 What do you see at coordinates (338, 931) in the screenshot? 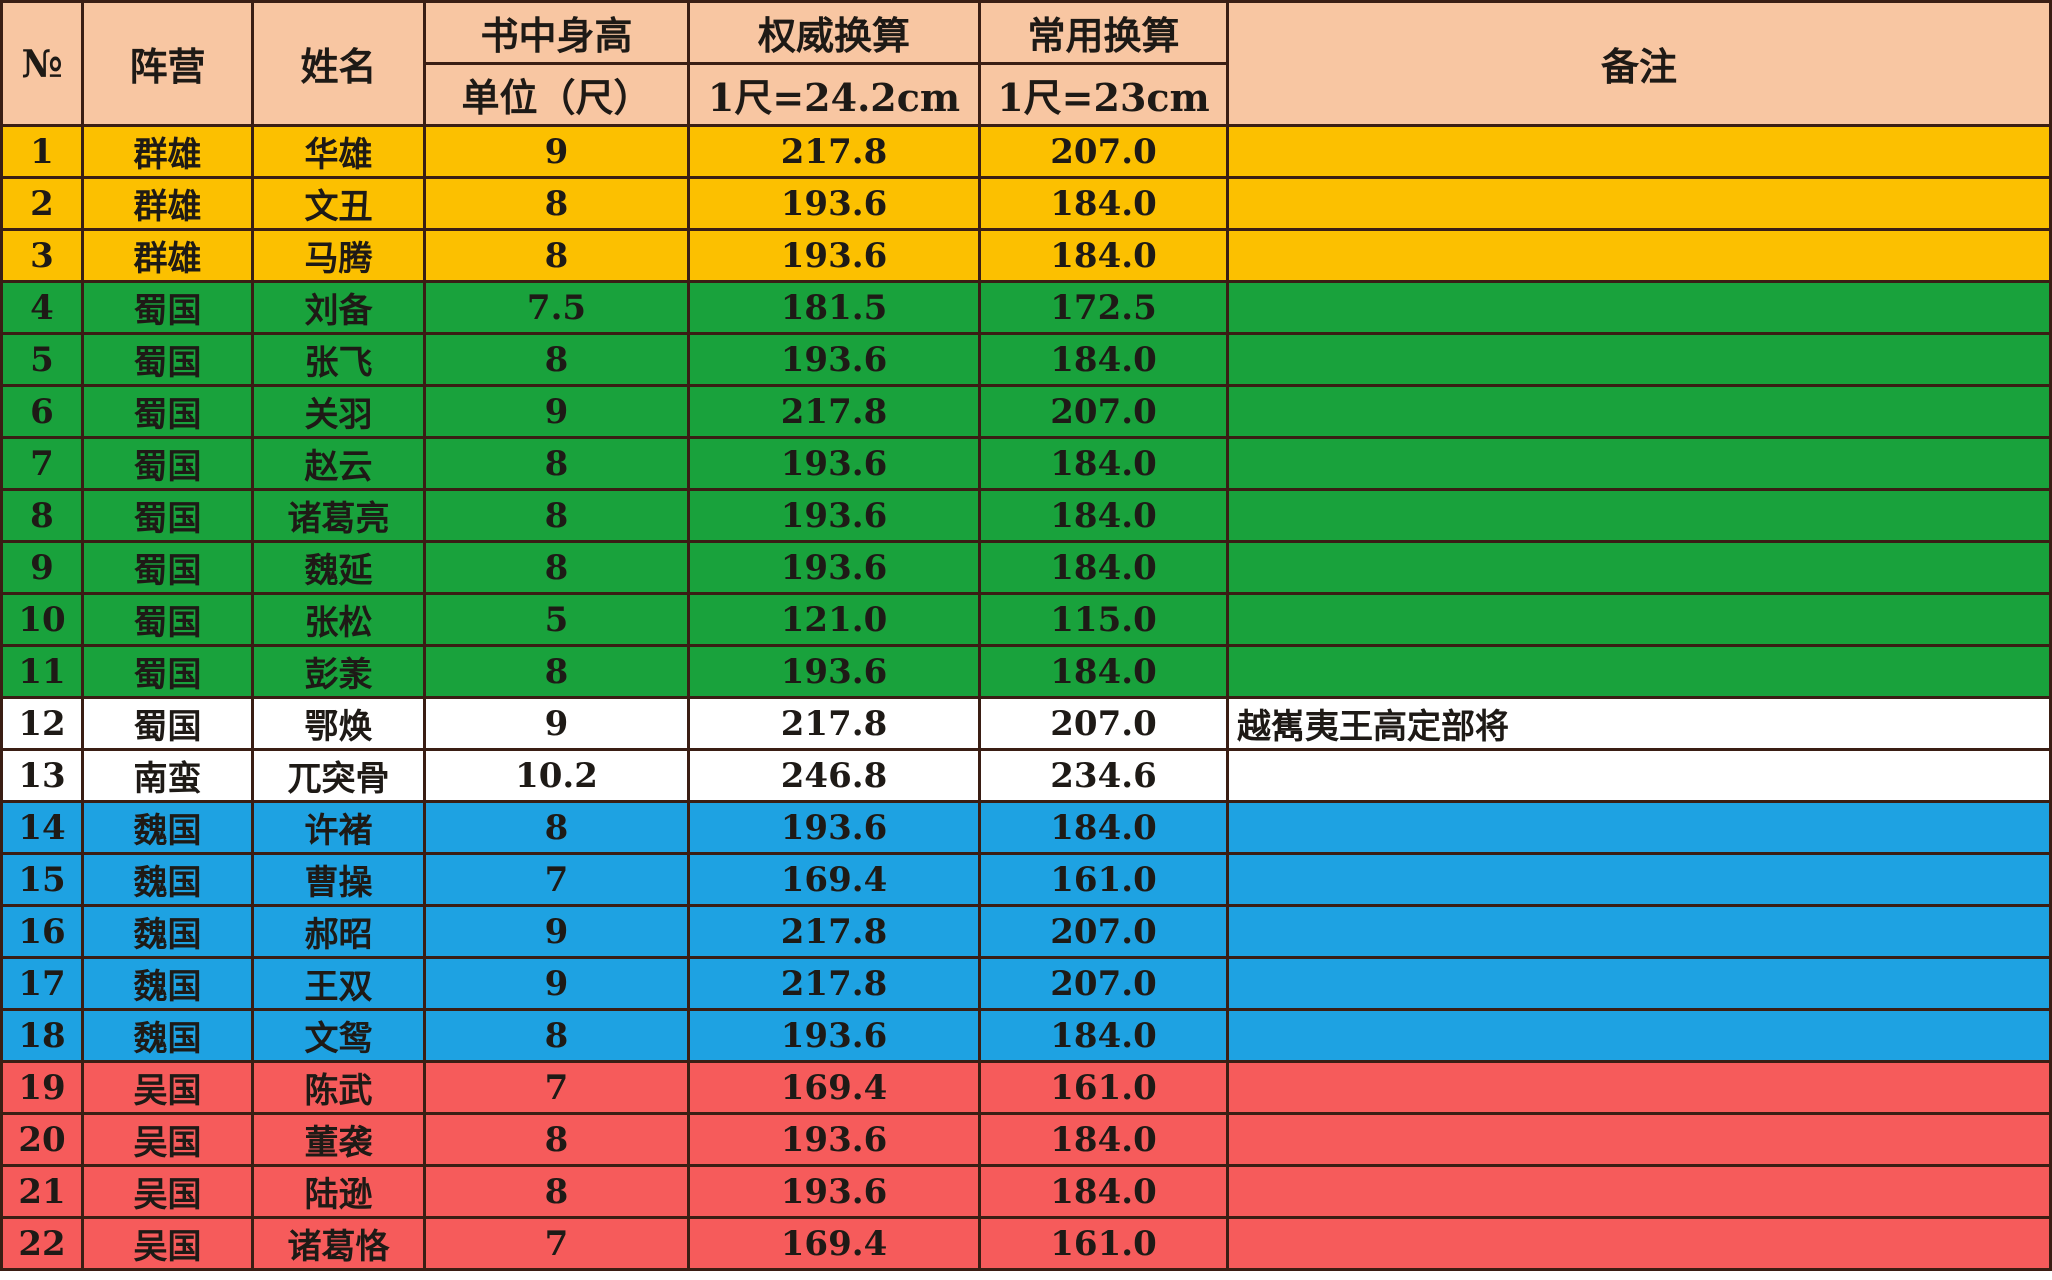
I see `cell-name: 郝昭` at bounding box center [338, 931].